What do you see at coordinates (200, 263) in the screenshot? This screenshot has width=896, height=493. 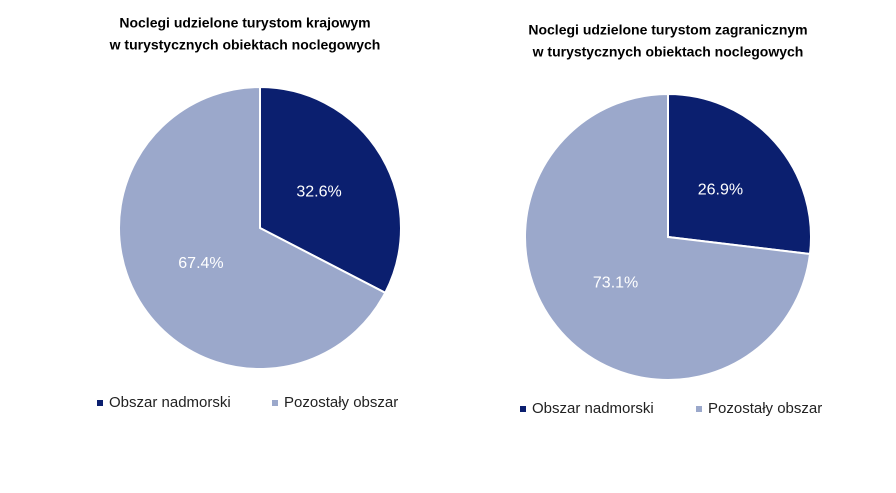 I see `data-label: 67.4%` at bounding box center [200, 263].